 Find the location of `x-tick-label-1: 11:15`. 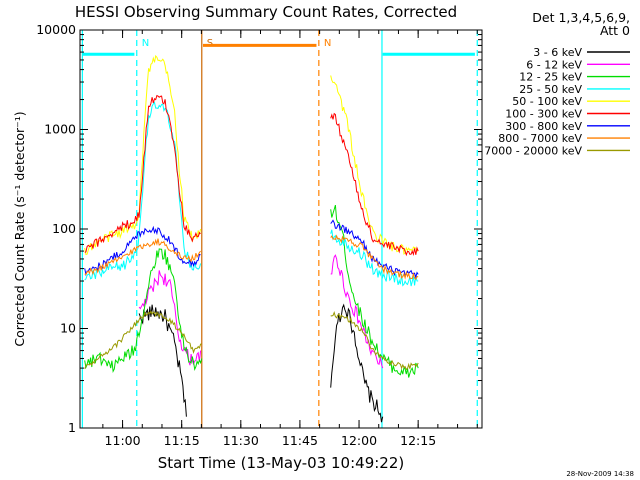

x-tick-label-1: 11:15 is located at coordinates (182, 440).